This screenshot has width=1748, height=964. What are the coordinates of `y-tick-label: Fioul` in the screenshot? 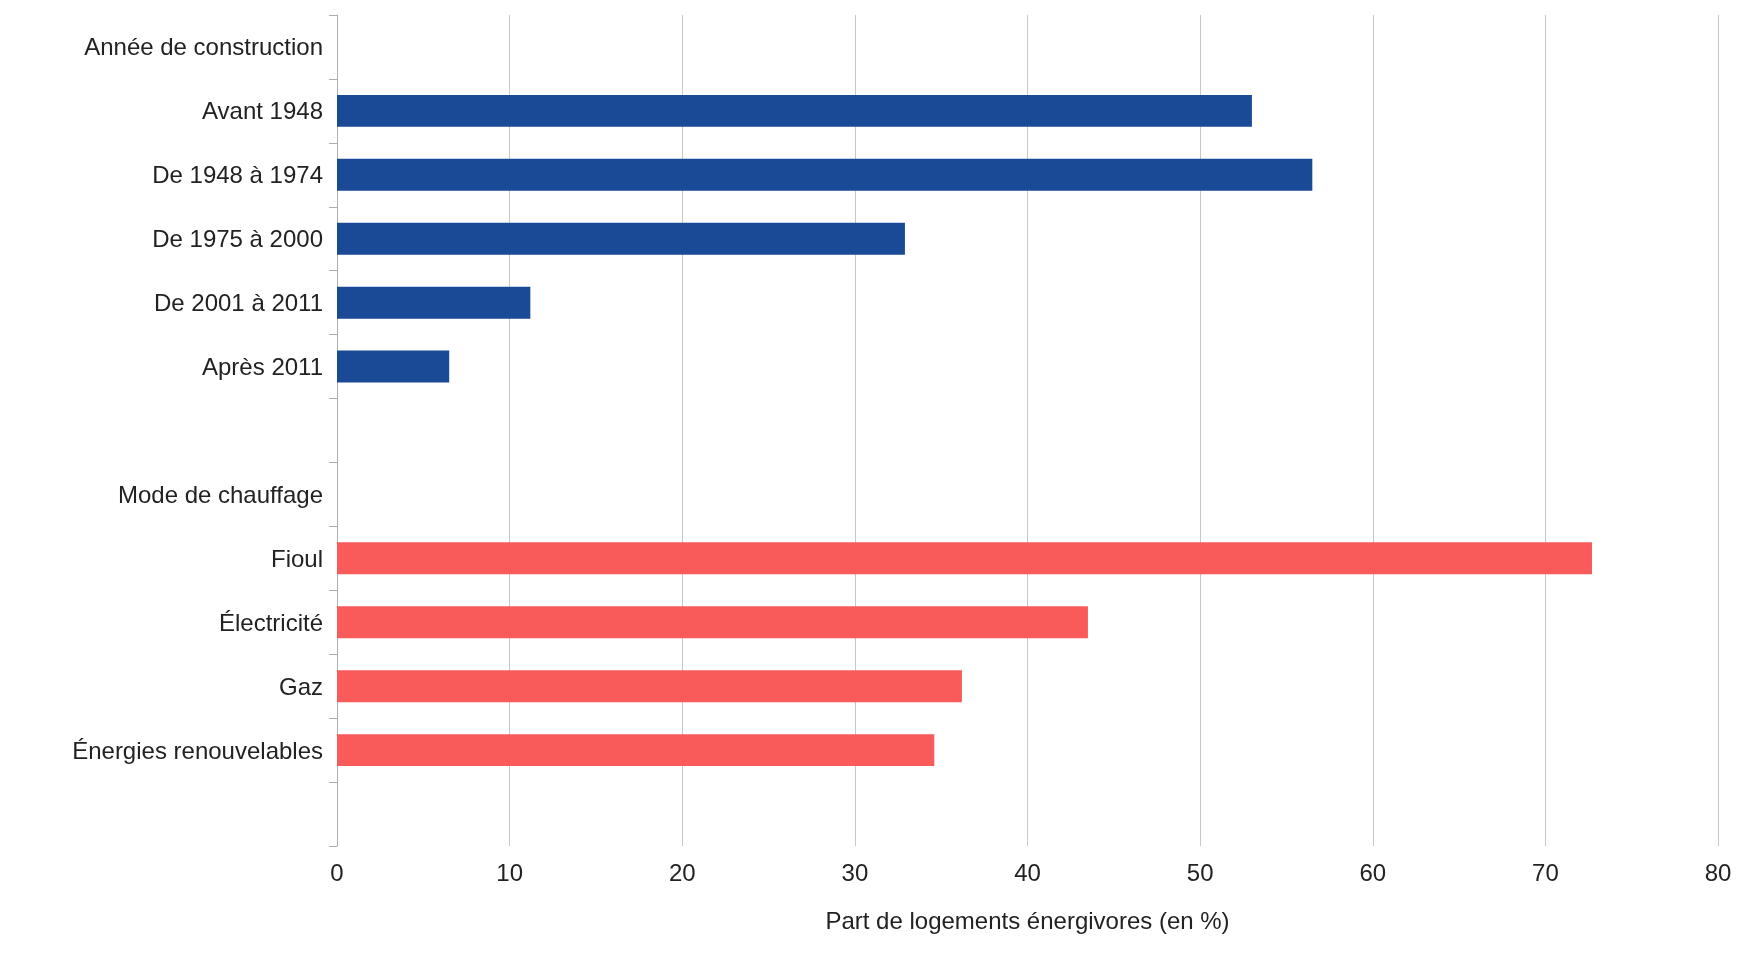 It's located at (296, 558).